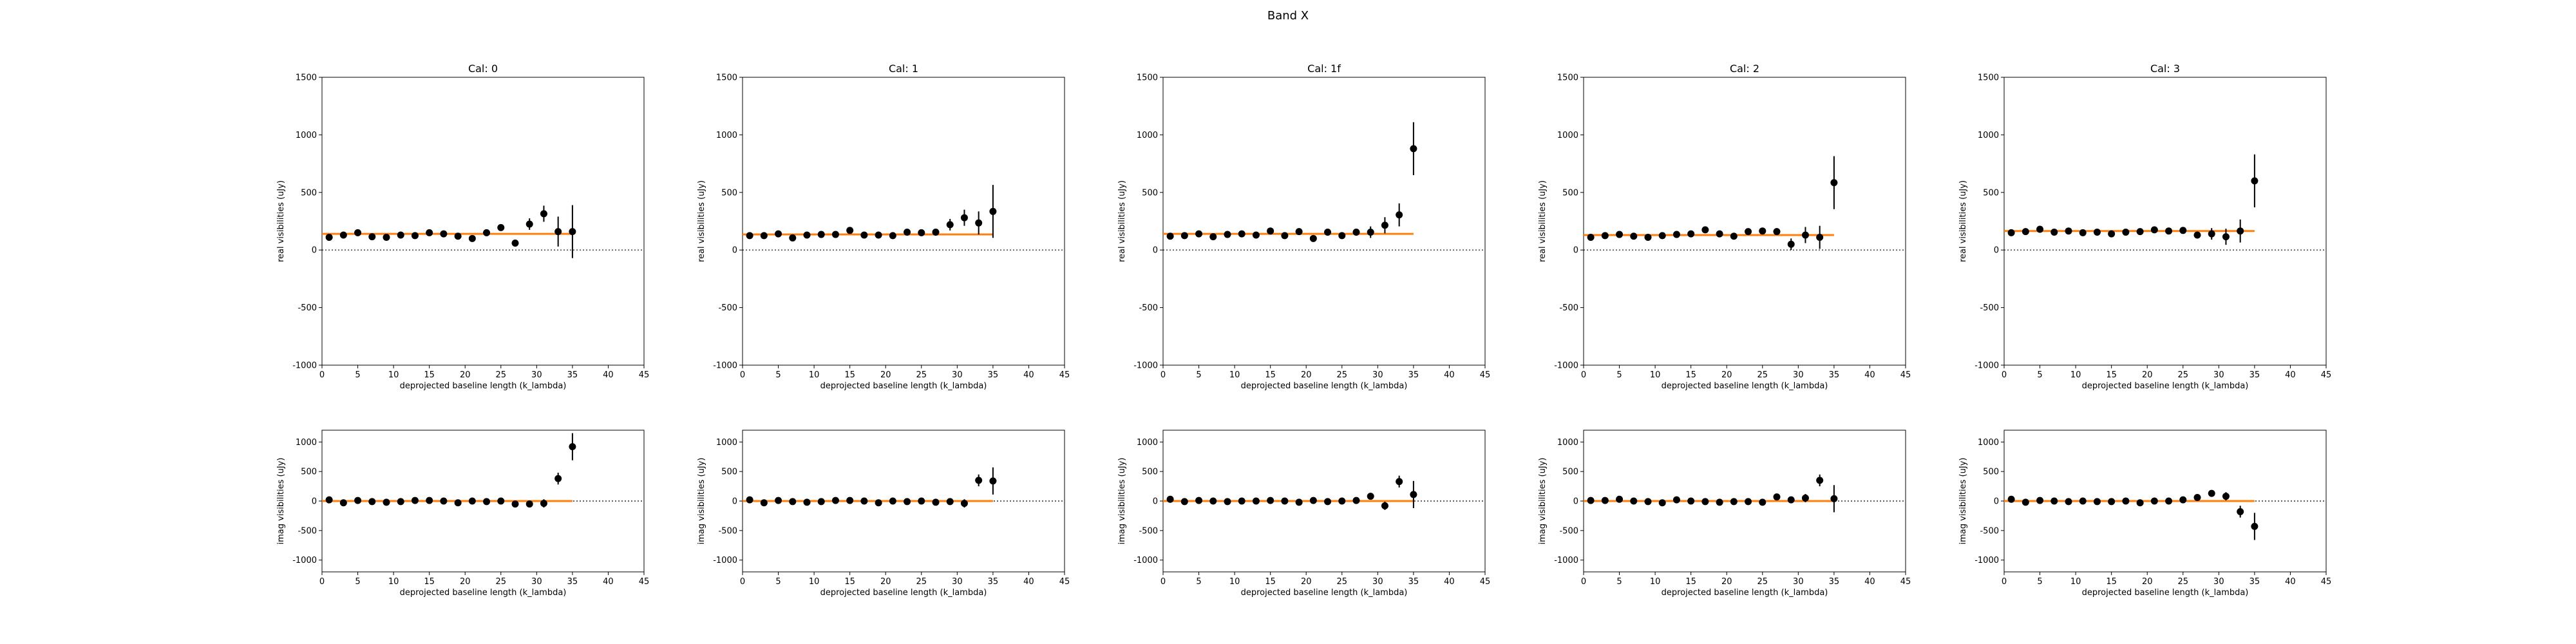  Describe the element at coordinates (904, 68) in the screenshot. I see `panel-title: Cal: 1` at that location.